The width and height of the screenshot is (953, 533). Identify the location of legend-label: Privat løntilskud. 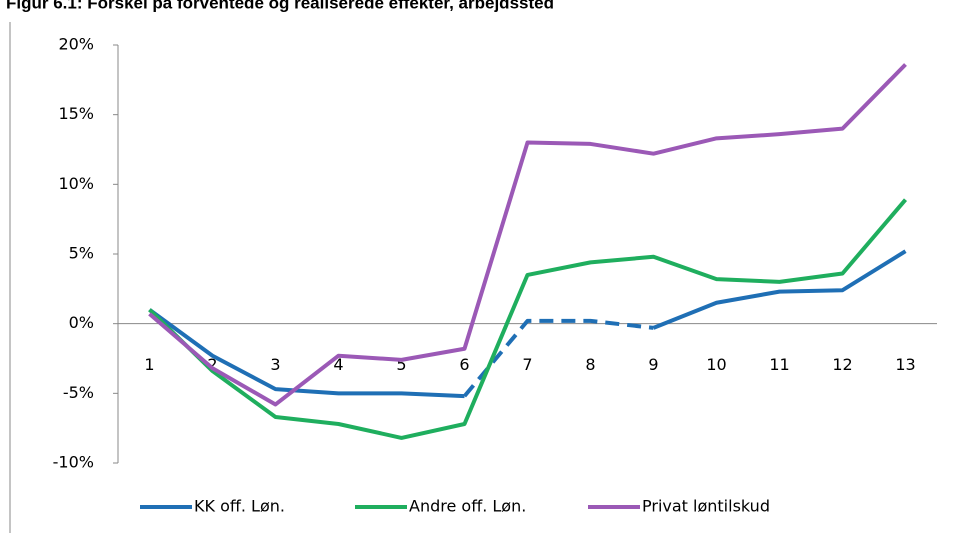
(706, 506).